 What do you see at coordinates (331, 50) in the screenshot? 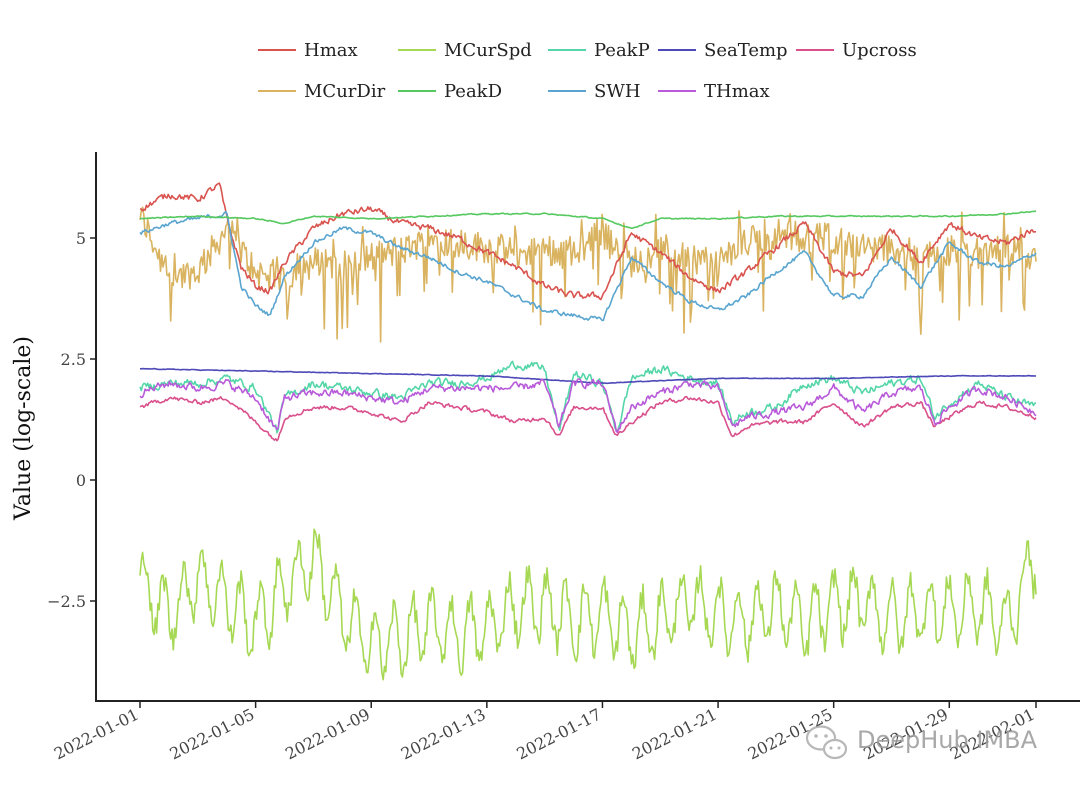
I see `legend-label: Hmax` at bounding box center [331, 50].